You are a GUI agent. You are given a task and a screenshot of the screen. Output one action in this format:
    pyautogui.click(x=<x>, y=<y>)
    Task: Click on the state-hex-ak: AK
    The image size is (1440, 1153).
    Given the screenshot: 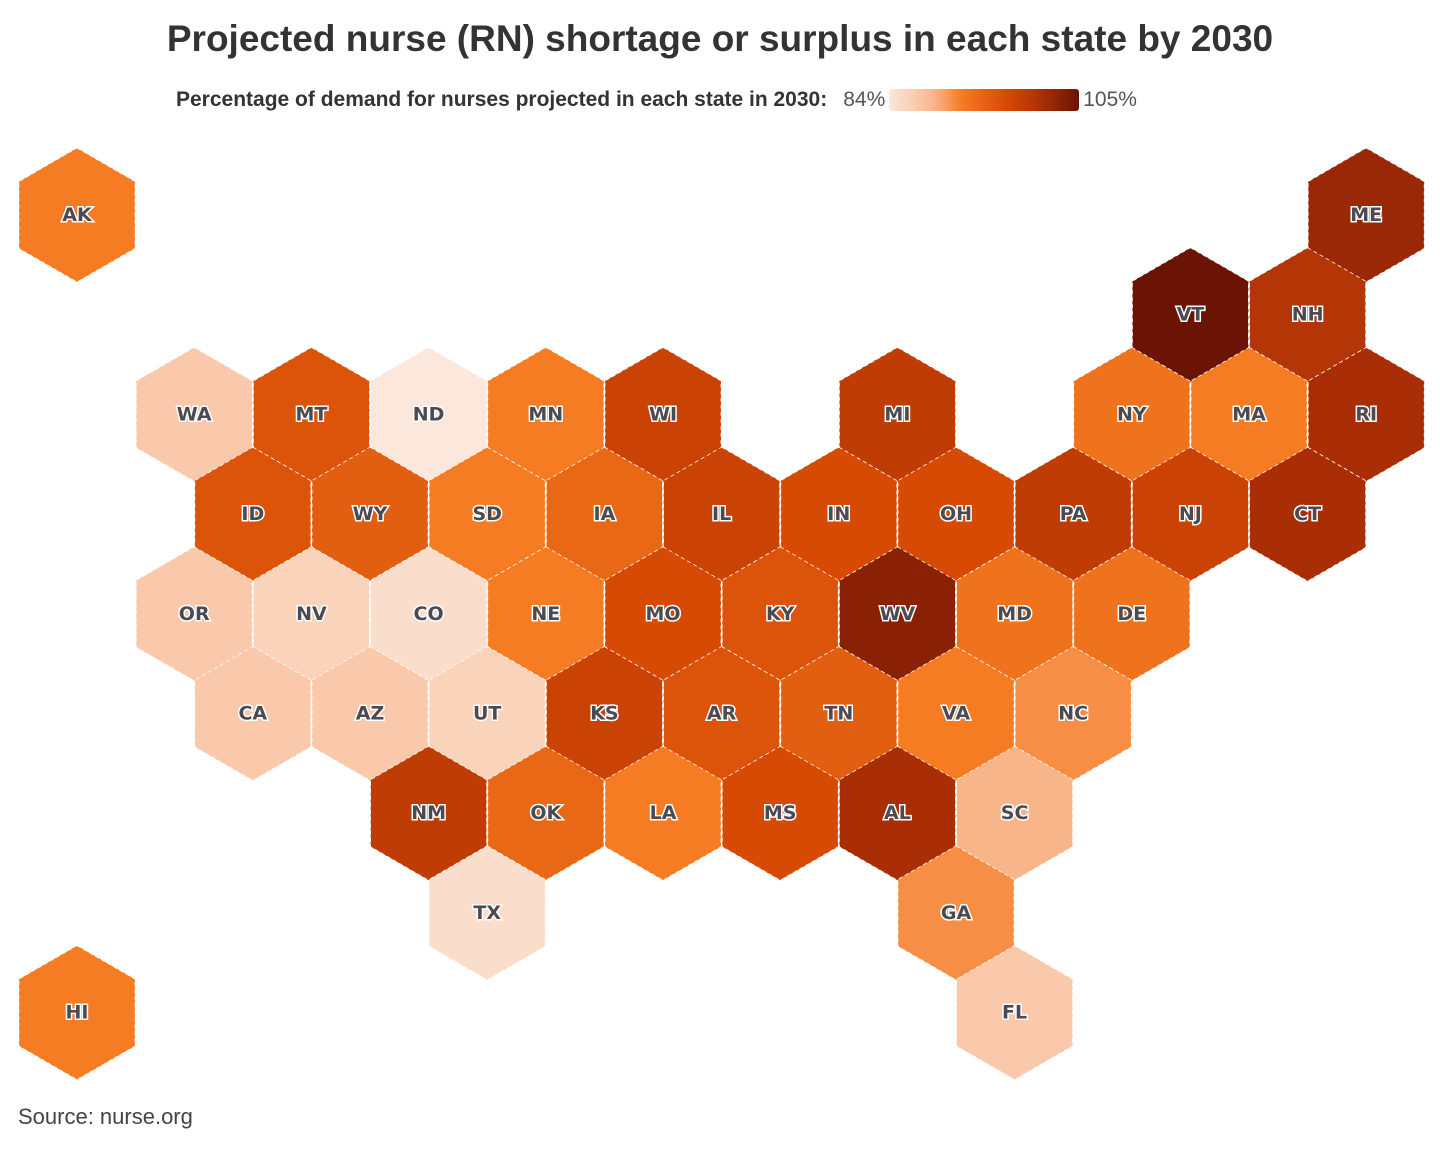 What is the action you would take?
    pyautogui.click(x=77, y=215)
    